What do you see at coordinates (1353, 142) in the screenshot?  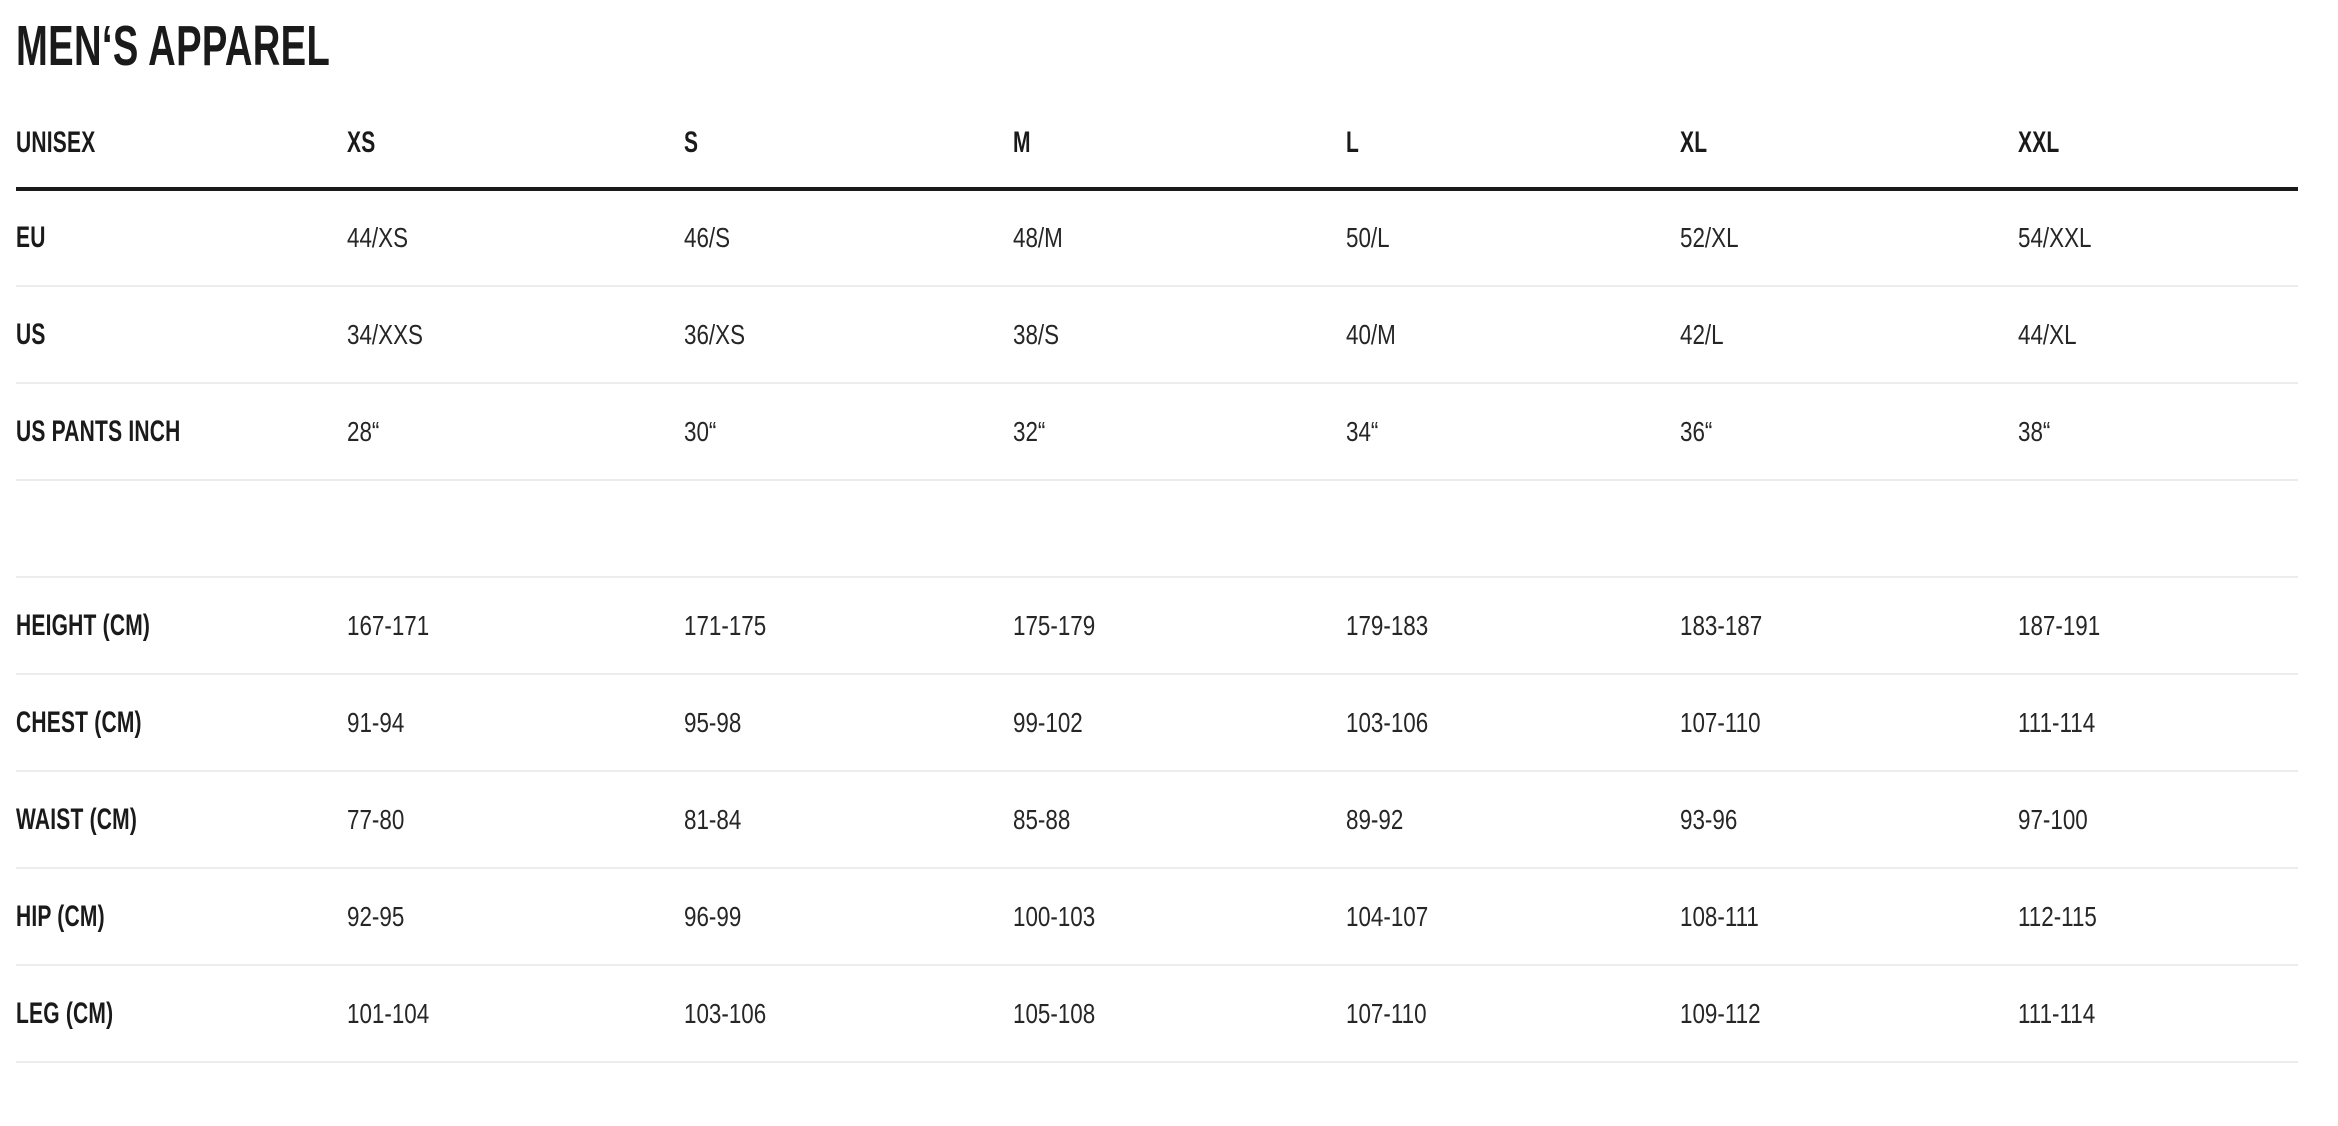 I see `header-text: L` at bounding box center [1353, 142].